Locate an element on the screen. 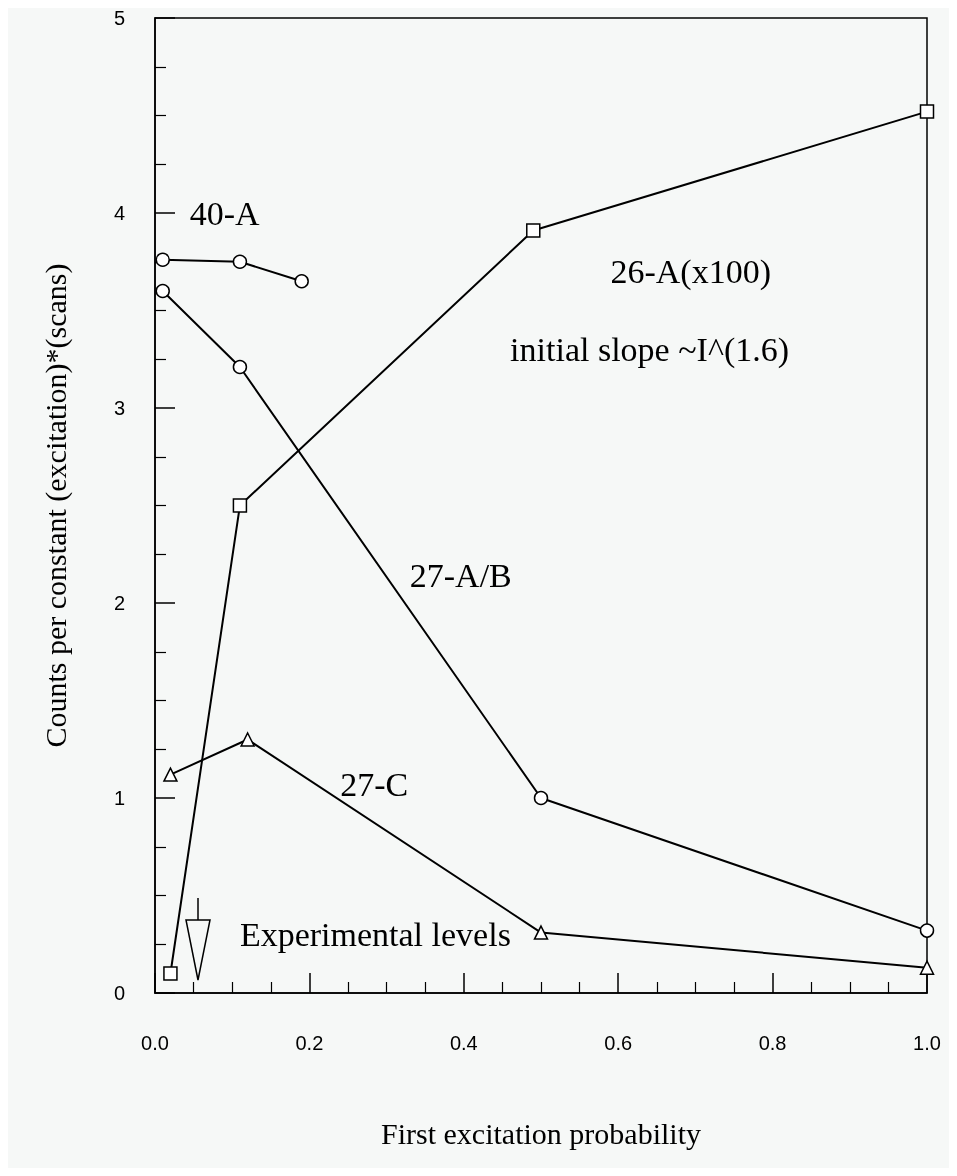 The width and height of the screenshot is (957, 1176). annotation: initial slope ~I^(1.6) is located at coordinates (650, 350).